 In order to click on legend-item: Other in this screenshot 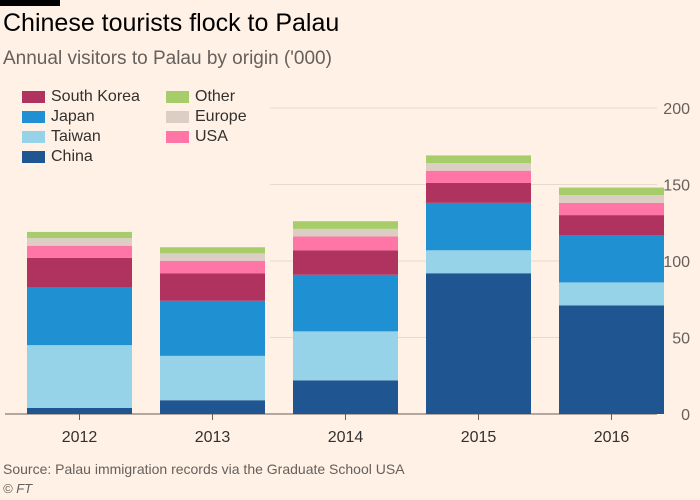, I will do `click(200, 97)`.